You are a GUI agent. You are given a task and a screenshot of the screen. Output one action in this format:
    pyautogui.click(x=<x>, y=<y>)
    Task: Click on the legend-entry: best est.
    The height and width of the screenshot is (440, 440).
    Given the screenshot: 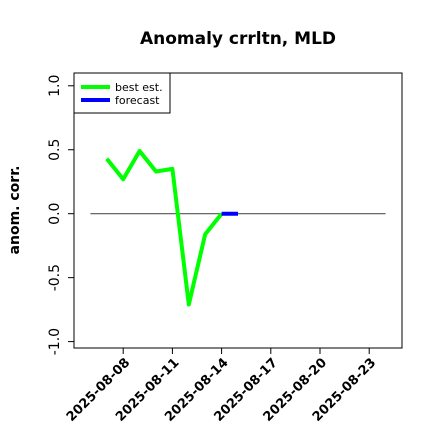 What is the action you would take?
    pyautogui.click(x=139, y=87)
    